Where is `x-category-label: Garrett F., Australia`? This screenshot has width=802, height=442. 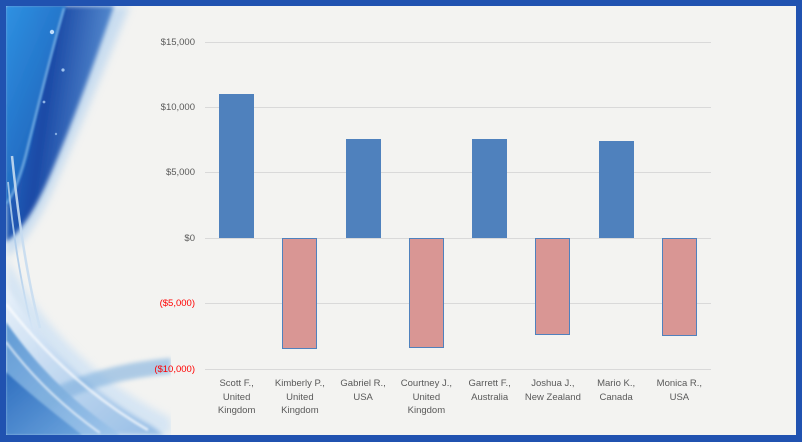
x-category-label: Garrett F., Australia is located at coordinates (489, 390).